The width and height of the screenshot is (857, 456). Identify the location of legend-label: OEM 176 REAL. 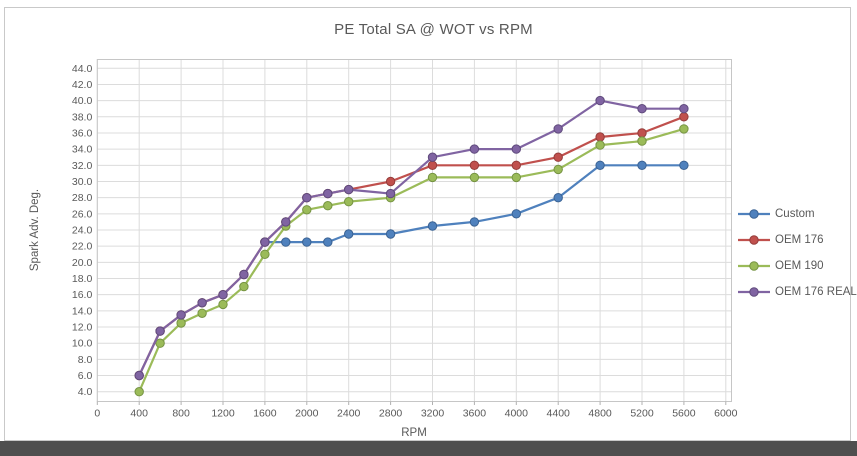
(816, 292).